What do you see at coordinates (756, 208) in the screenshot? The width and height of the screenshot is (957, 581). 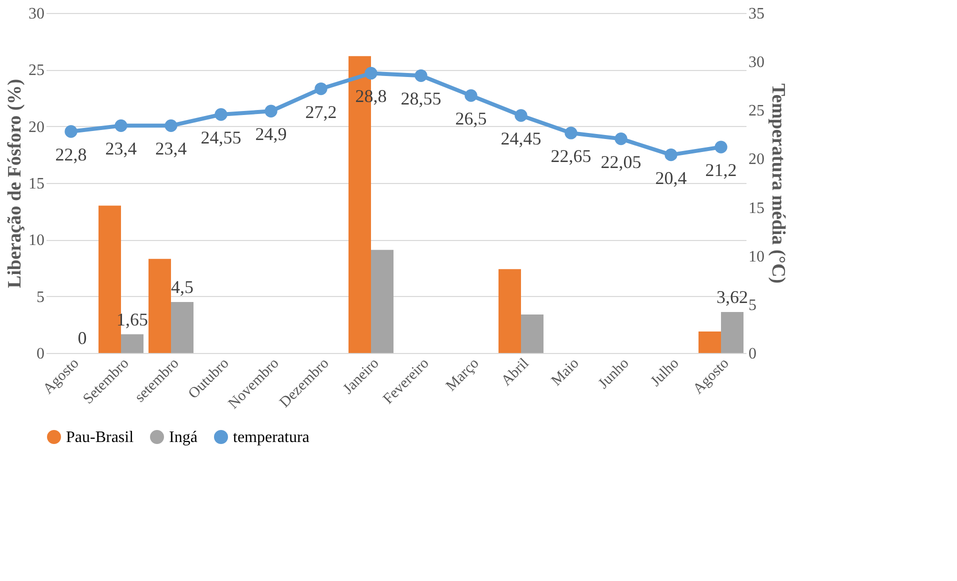 I see `y2-tick-label: 15` at bounding box center [756, 208].